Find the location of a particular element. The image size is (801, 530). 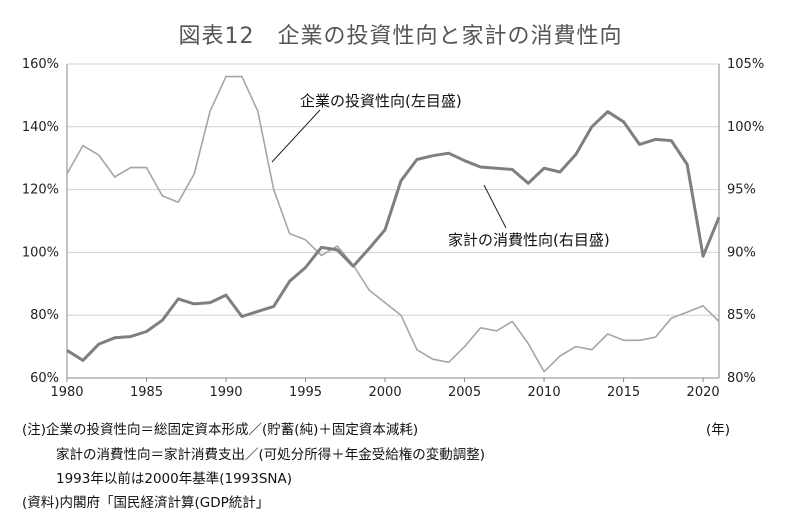

note-line-3: 1993年以前は2000年基準(1993SNA) is located at coordinates (174, 479).